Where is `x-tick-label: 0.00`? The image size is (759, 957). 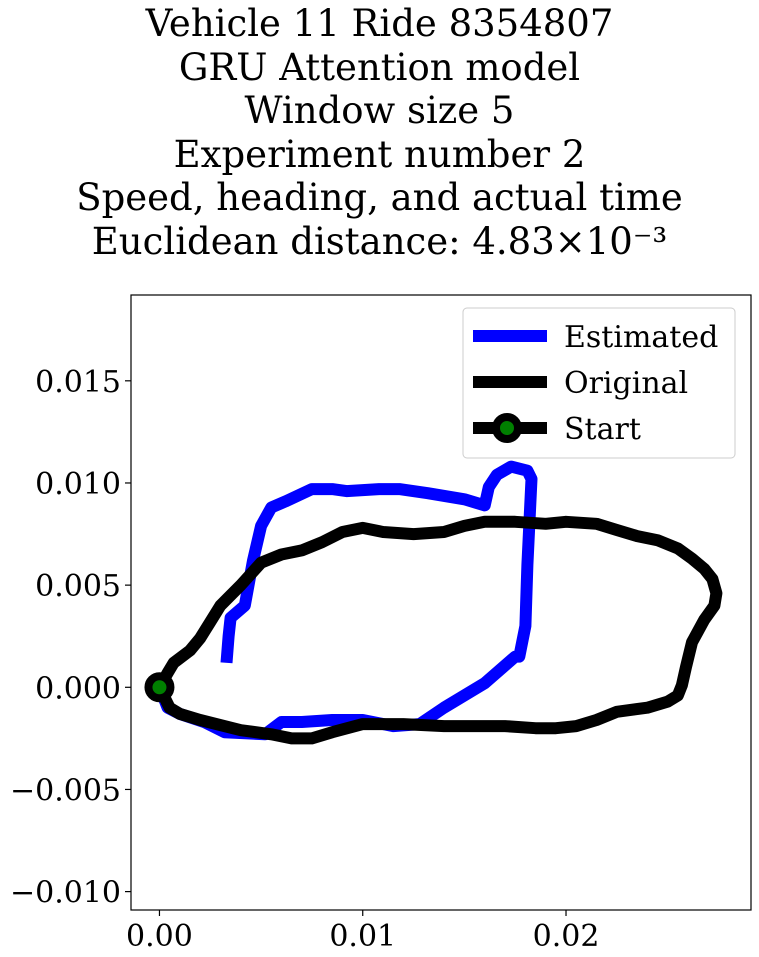 x-tick-label: 0.00 is located at coordinates (159, 936).